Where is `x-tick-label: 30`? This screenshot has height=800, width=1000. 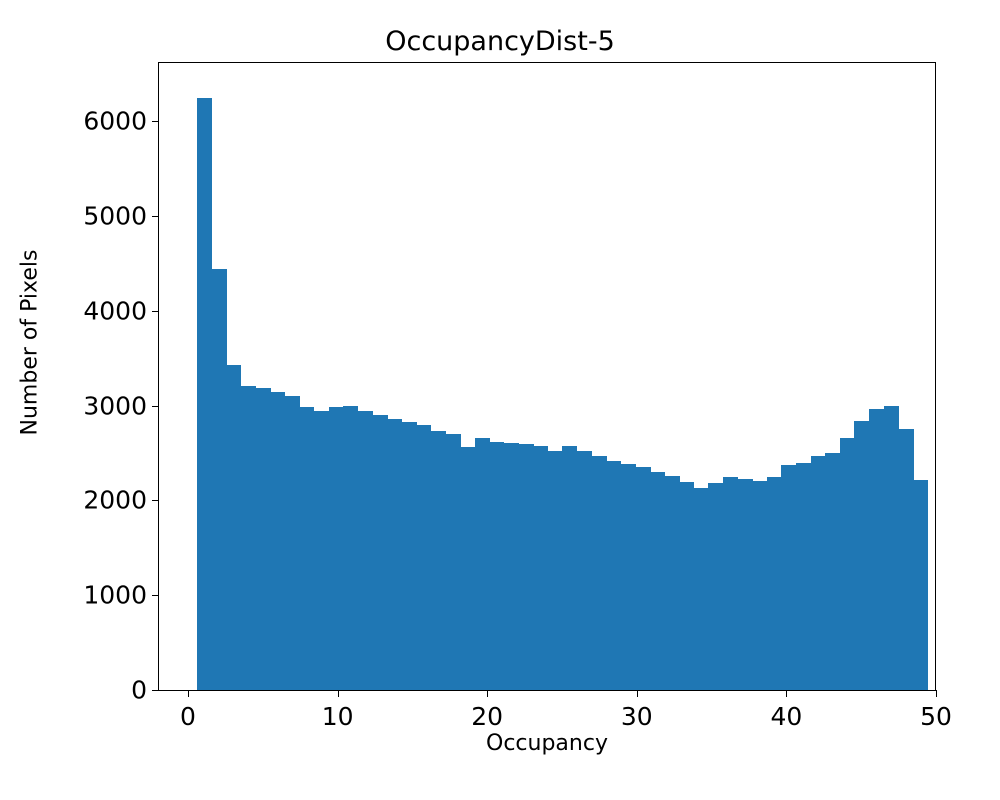 x-tick-label: 30 is located at coordinates (636, 716).